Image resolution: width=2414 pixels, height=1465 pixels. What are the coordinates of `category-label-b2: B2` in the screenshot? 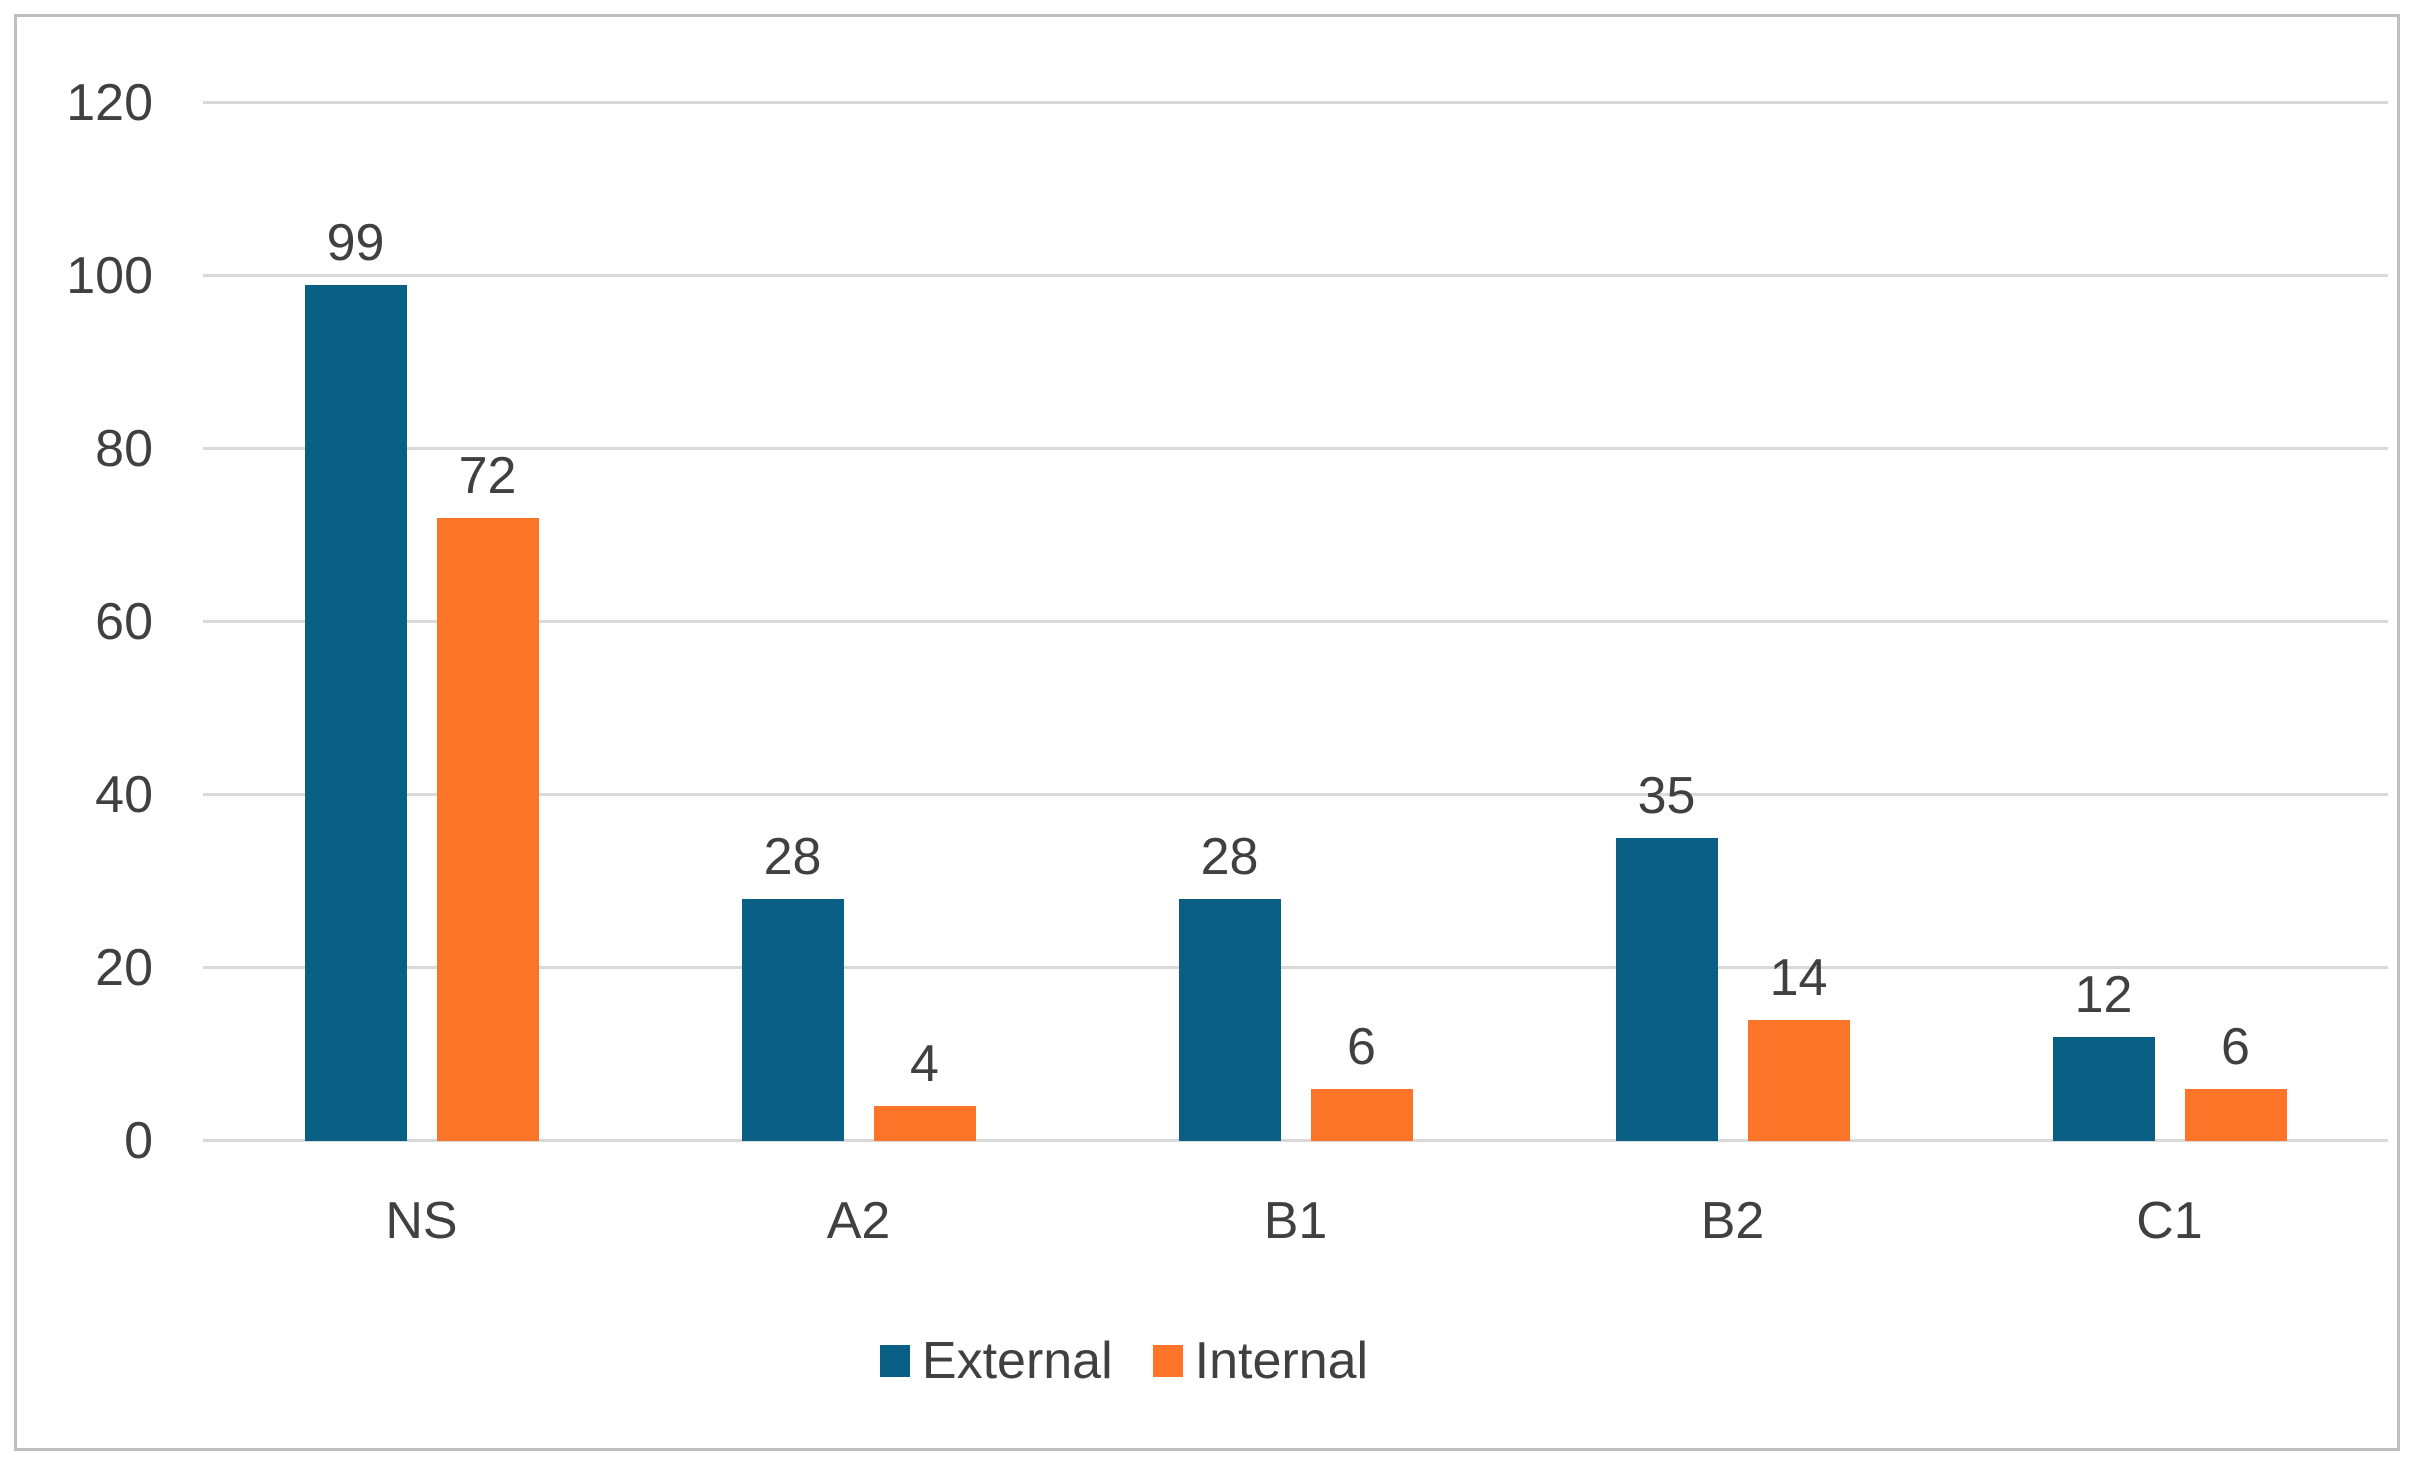 It's located at (1732, 1221).